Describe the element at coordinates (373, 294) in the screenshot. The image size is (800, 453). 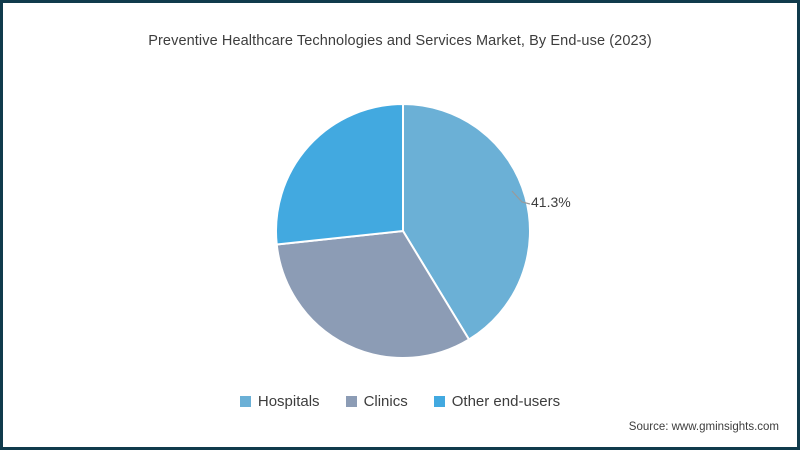
I see `pie-slice-clinics` at that location.